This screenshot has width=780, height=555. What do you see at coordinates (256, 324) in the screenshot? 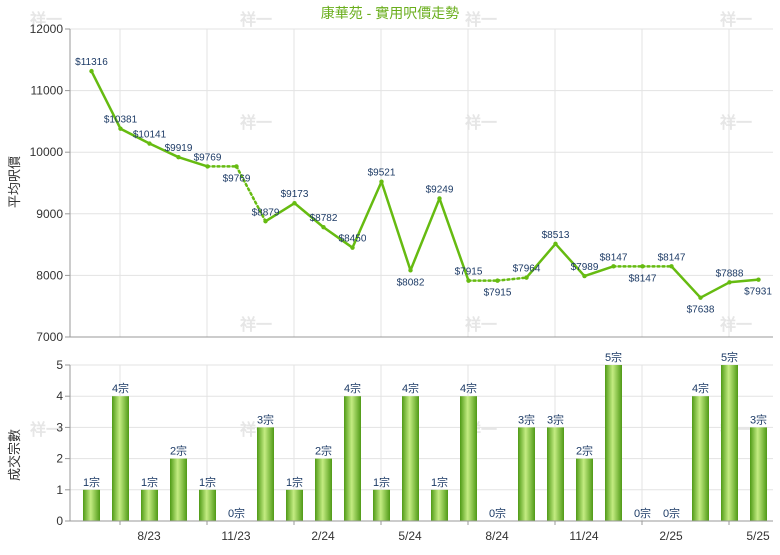
I see `watermark-7: 祥一` at bounding box center [256, 324].